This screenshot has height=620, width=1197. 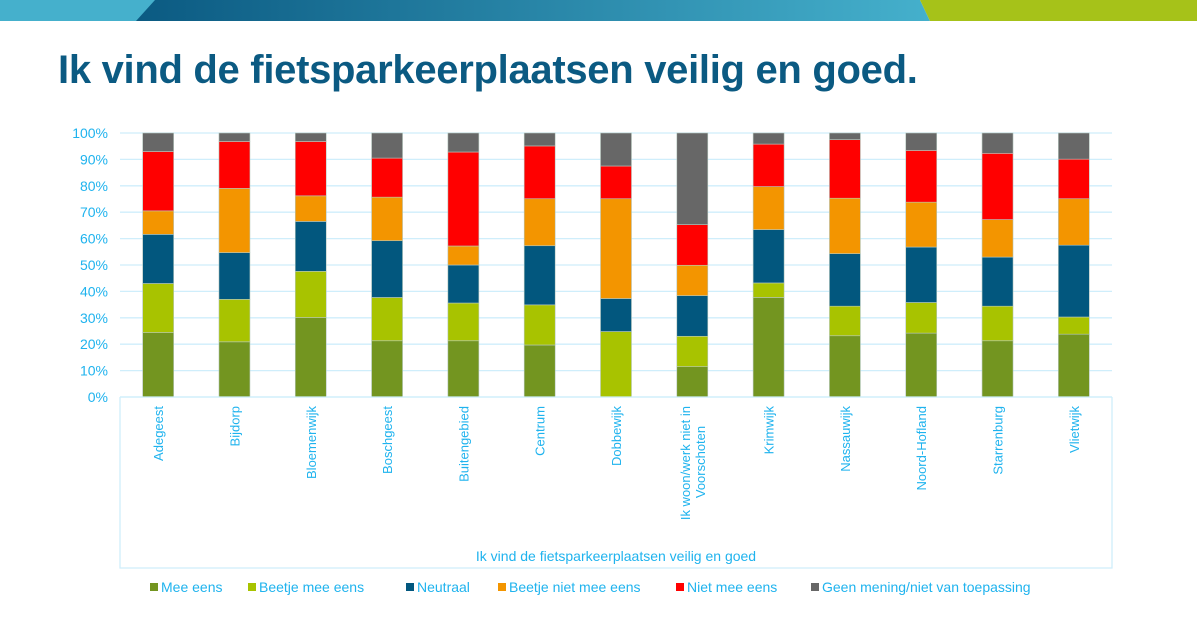 What do you see at coordinates (616, 436) in the screenshot?
I see `x-category-label: Dobbewijk` at bounding box center [616, 436].